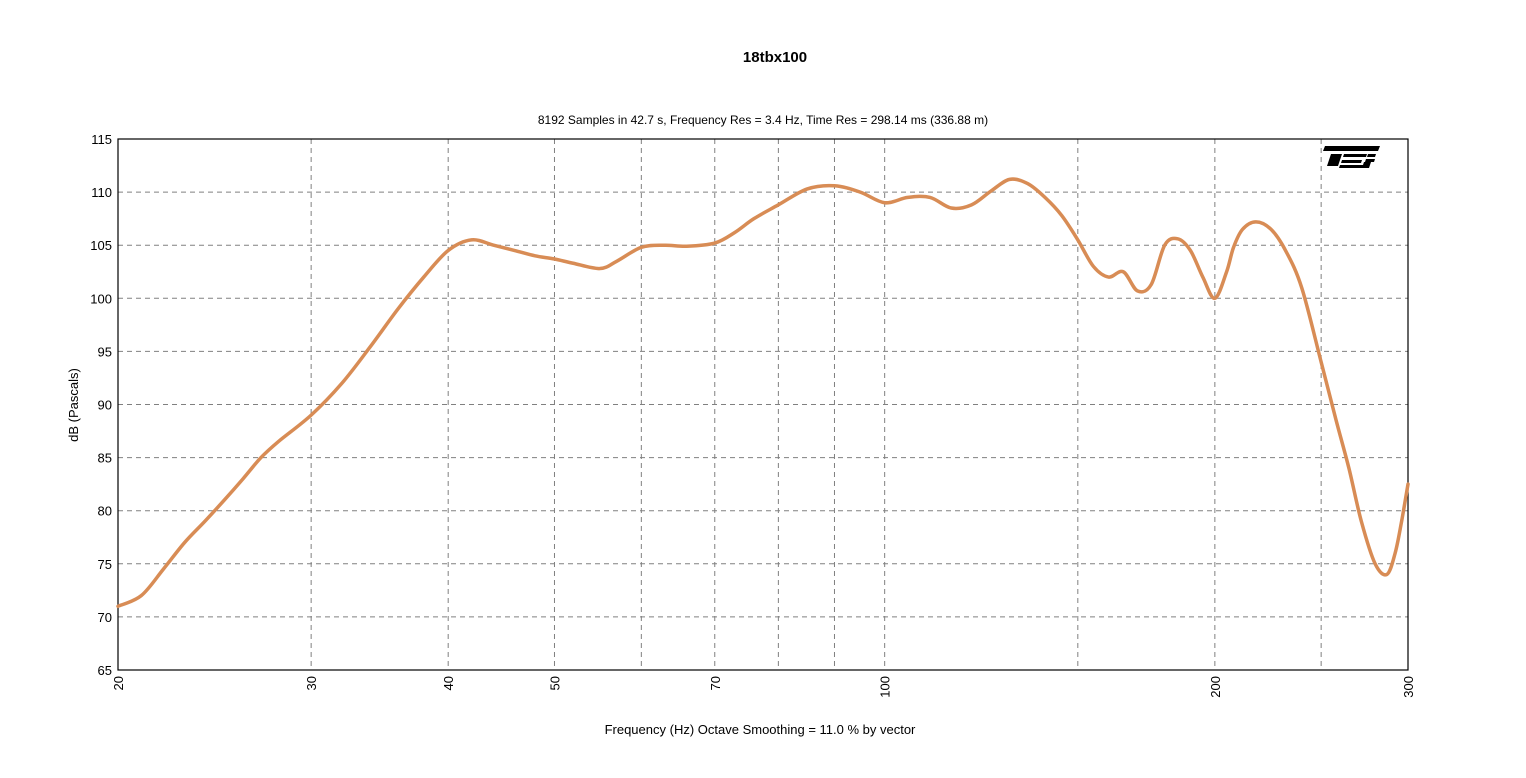 Image resolution: width=1526 pixels, height=778 pixels. Describe the element at coordinates (105, 564) in the screenshot. I see `y-tick-label-75: 75` at that location.